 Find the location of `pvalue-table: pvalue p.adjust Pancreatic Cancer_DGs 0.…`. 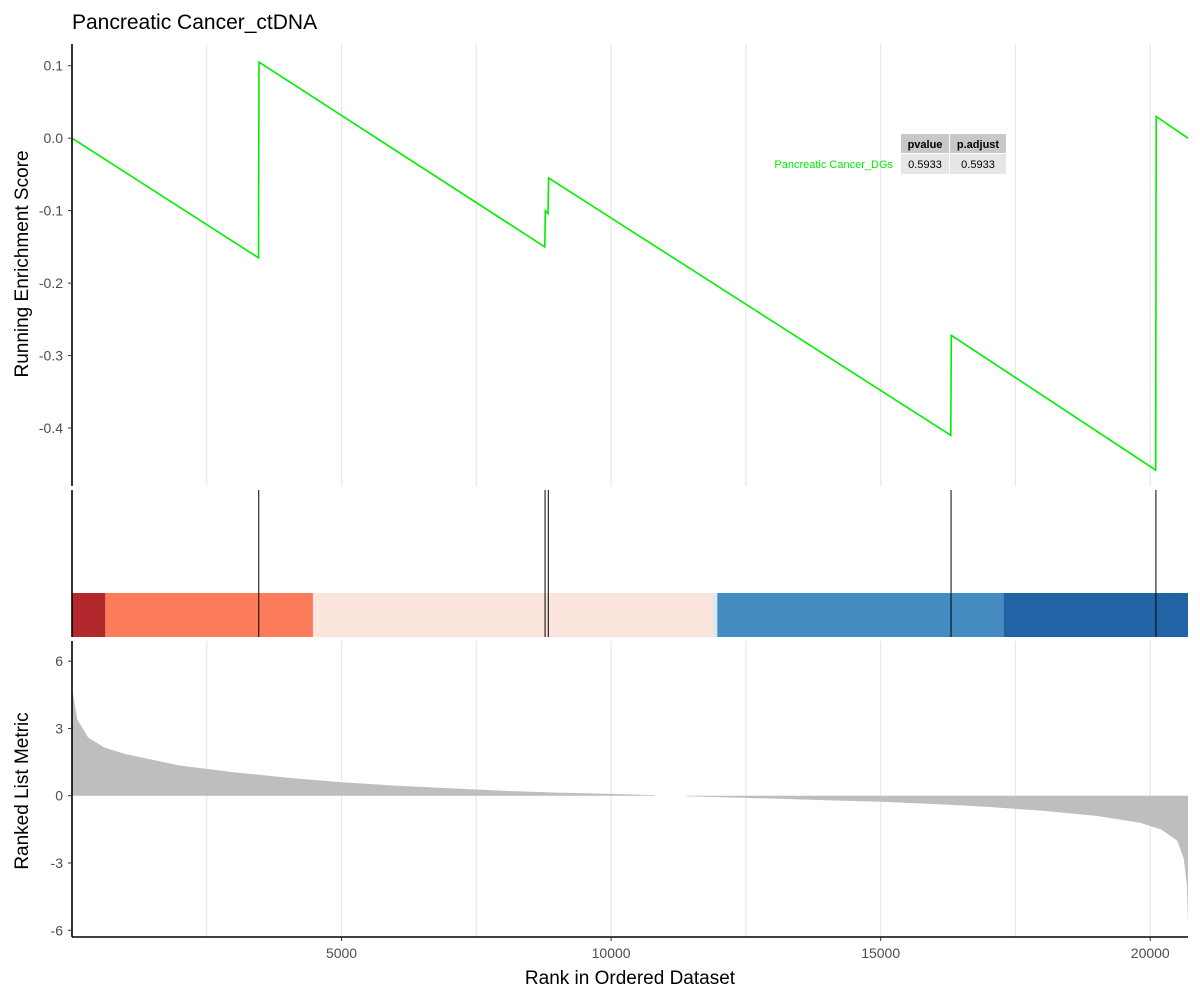

pvalue-table: pvalue p.adjust Pancreatic Cancer_DGs 0.… is located at coordinates (890, 154).